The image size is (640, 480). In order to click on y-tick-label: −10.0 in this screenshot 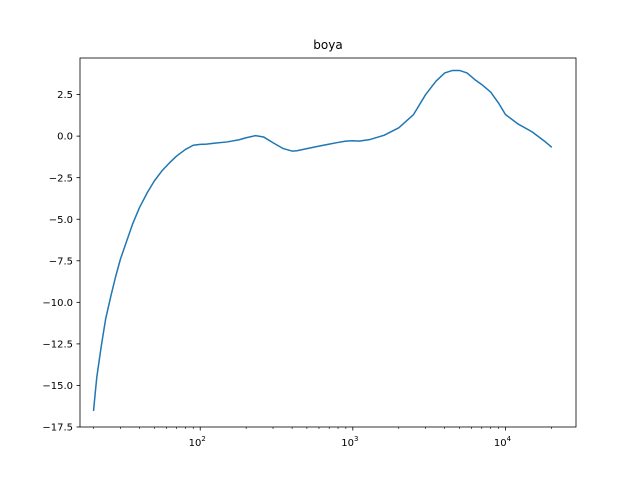, I will do `click(57, 303)`.